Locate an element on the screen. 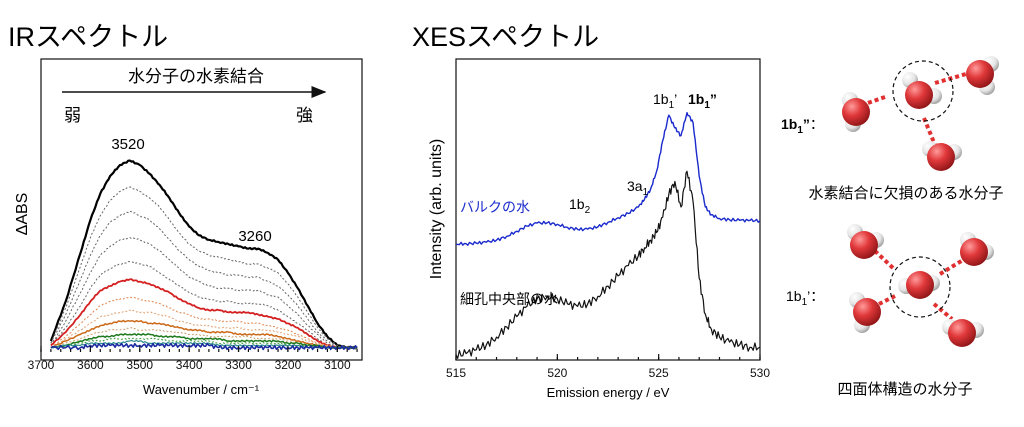 The image size is (1024, 427). xes-x-tick-label: 525 is located at coordinates (659, 373).